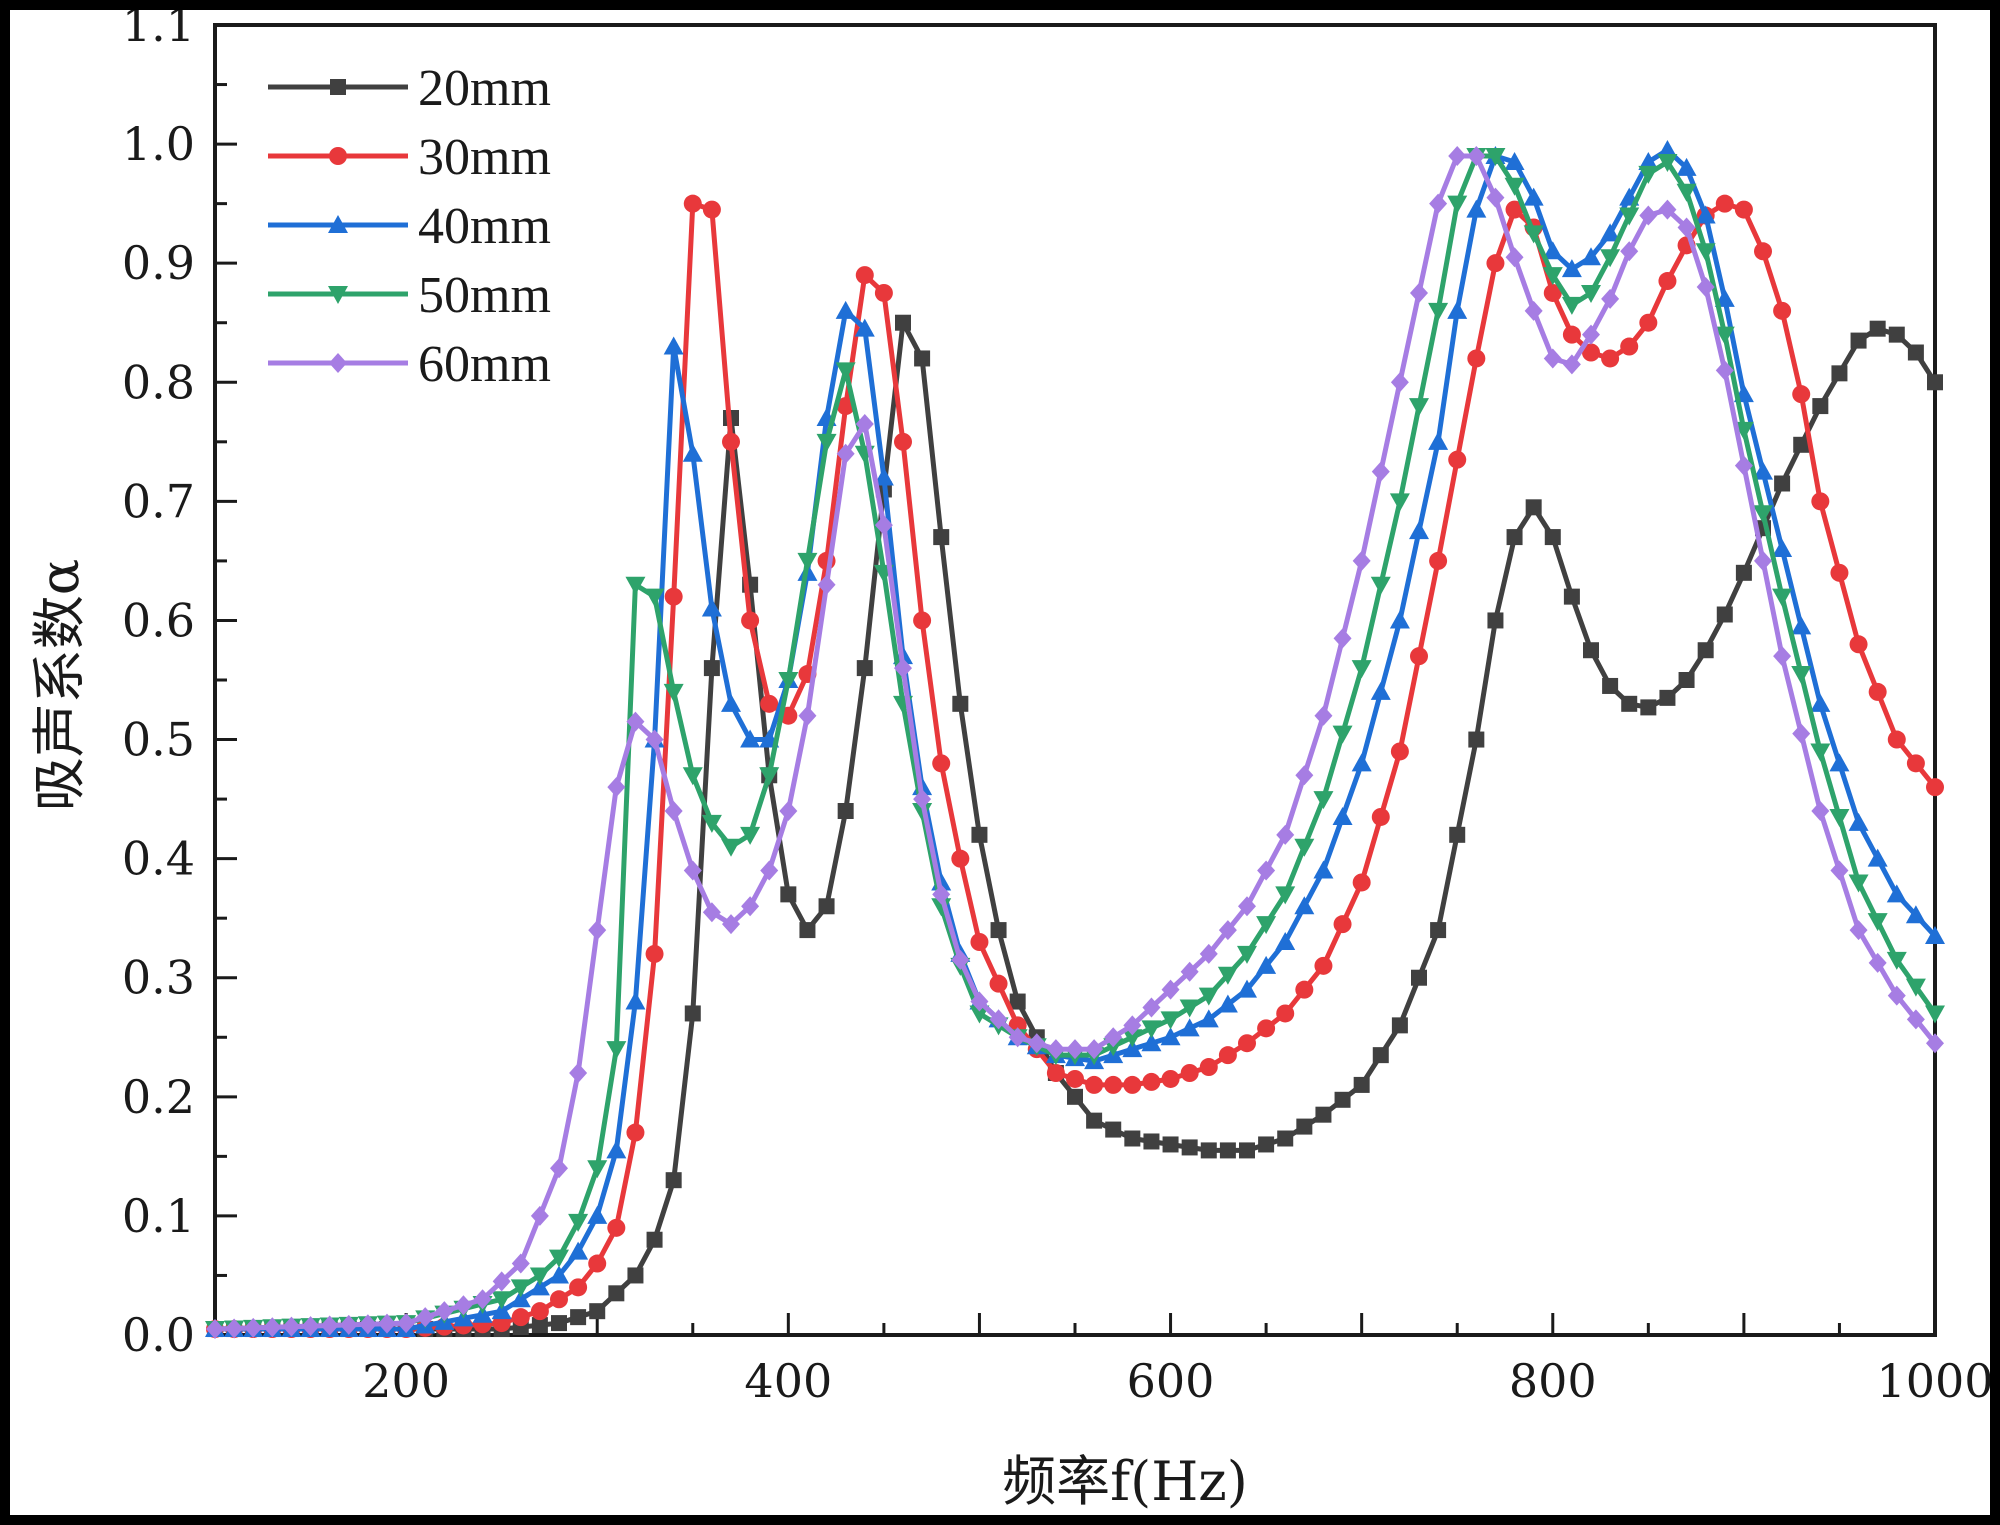 The height and width of the screenshot is (1525, 2000). I want to click on legend-label: 20mm, so click(484, 88).